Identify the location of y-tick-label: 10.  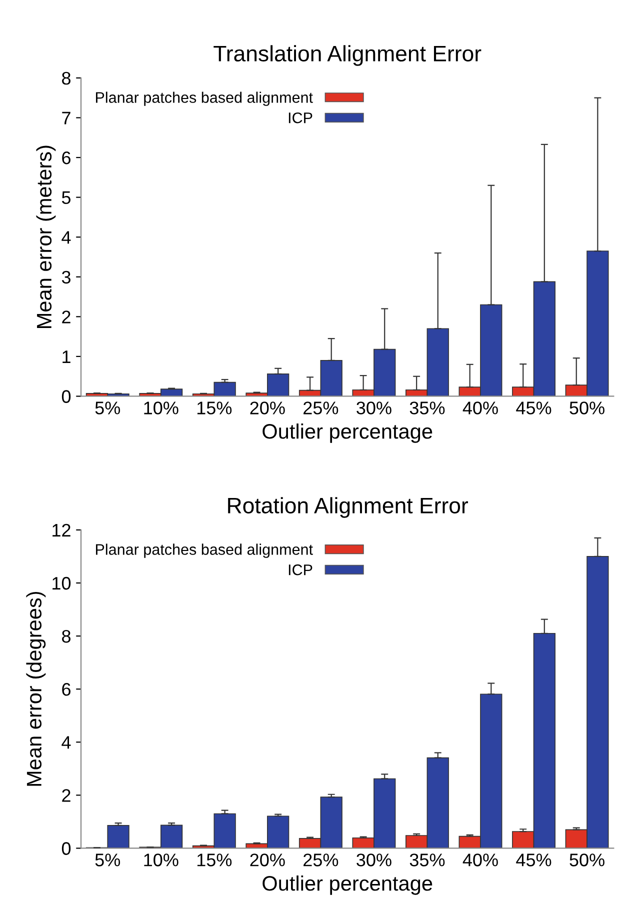
(61, 583).